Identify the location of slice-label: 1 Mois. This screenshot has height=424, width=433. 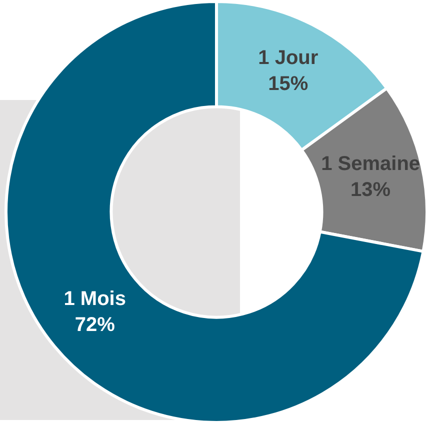
(95, 299).